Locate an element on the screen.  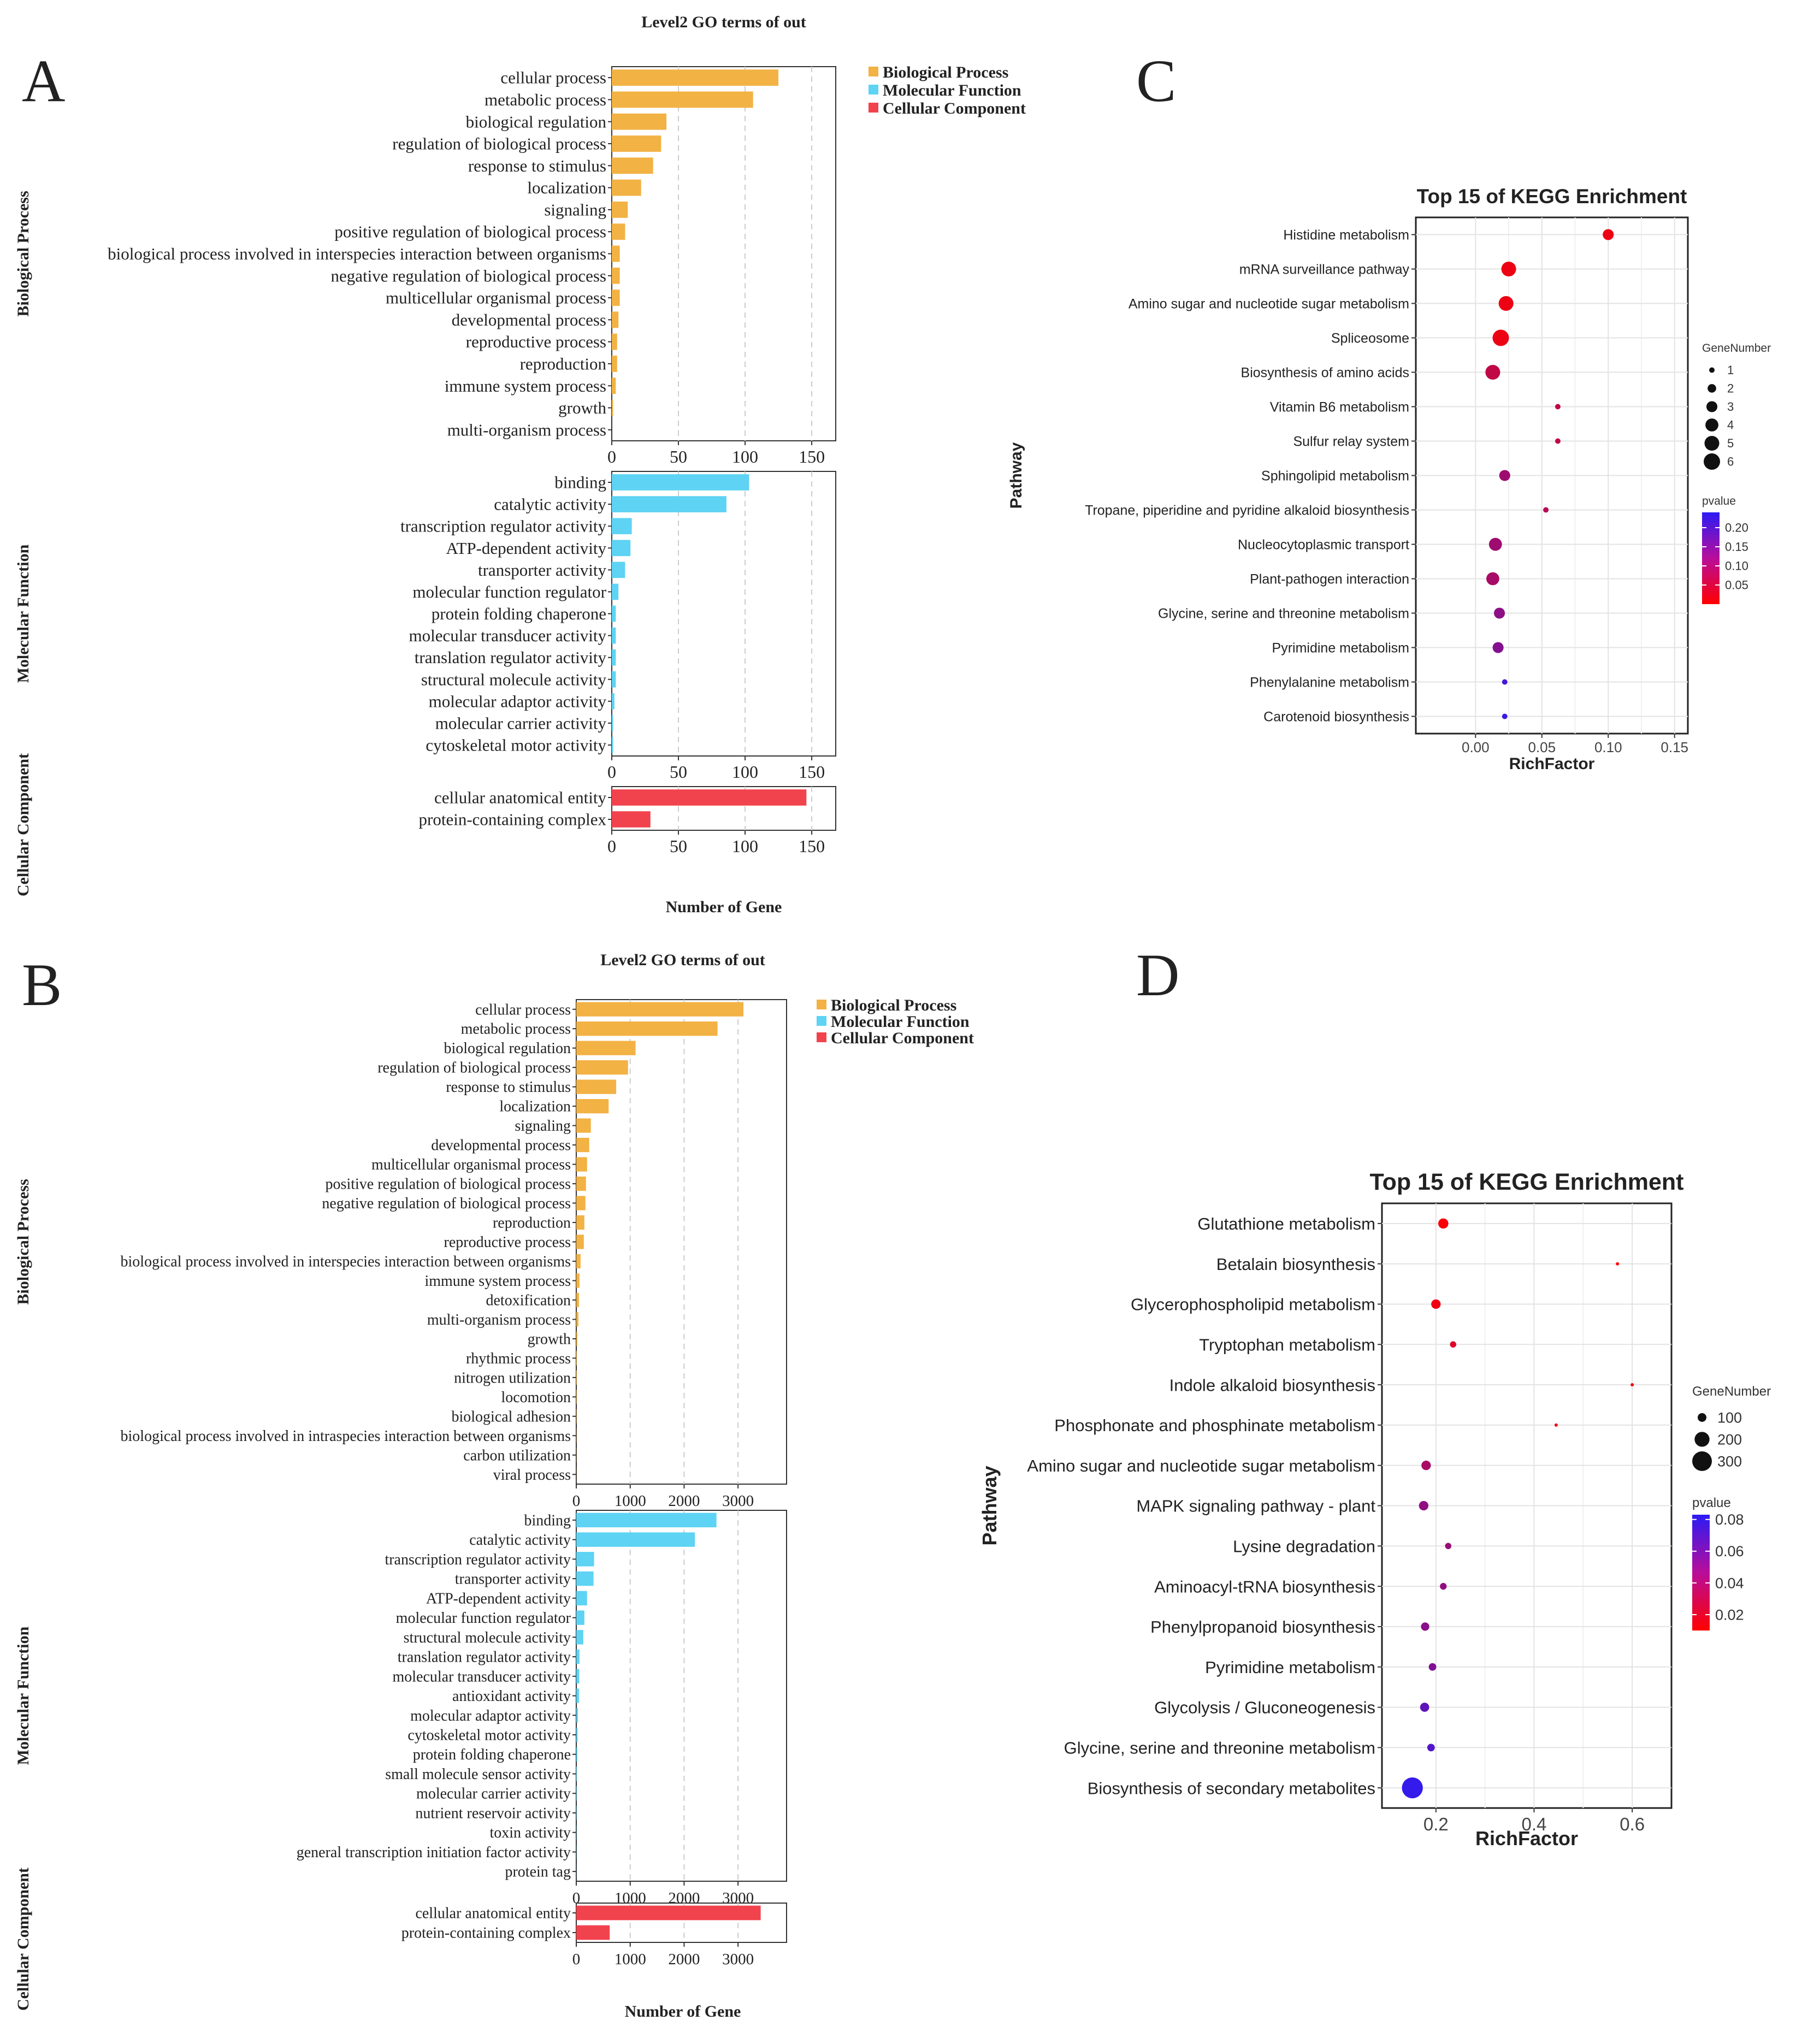
category-label: multi-organism process is located at coordinates (526, 429).